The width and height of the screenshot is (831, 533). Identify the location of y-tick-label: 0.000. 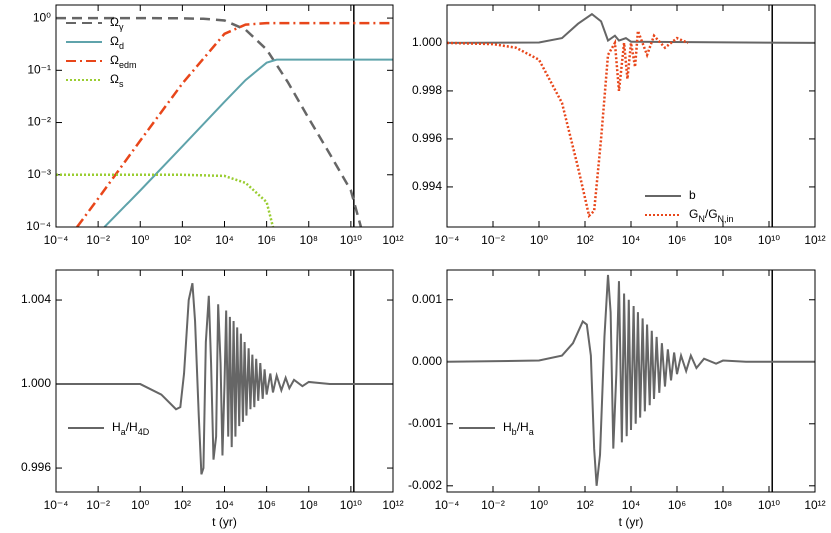
(427, 361).